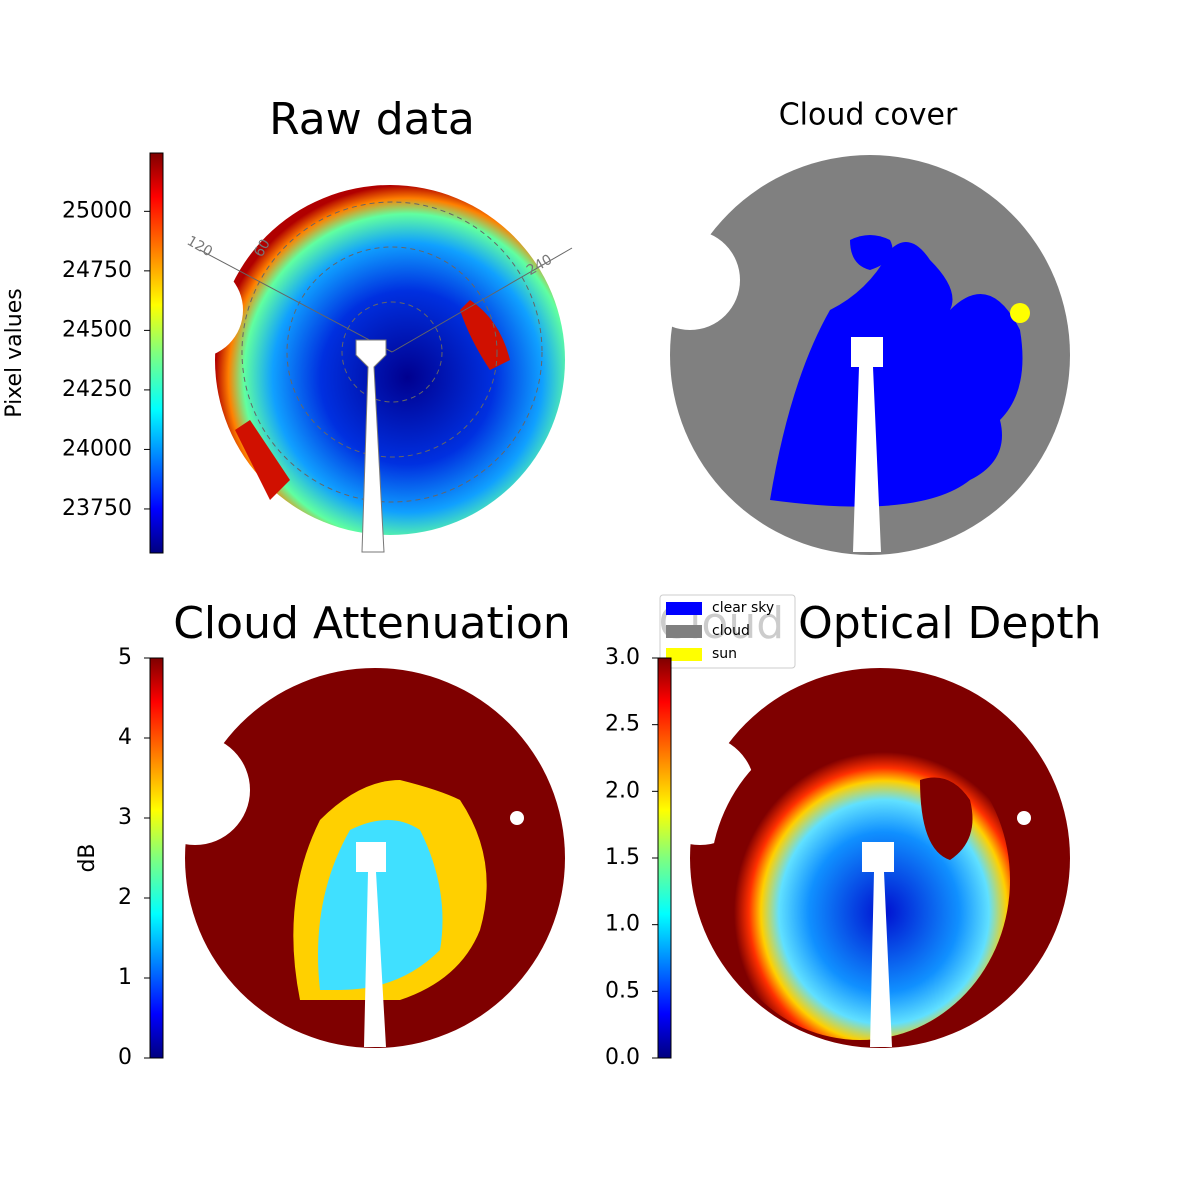  Describe the element at coordinates (125, 817) in the screenshot. I see `colorbar-tick-label: 3` at that location.